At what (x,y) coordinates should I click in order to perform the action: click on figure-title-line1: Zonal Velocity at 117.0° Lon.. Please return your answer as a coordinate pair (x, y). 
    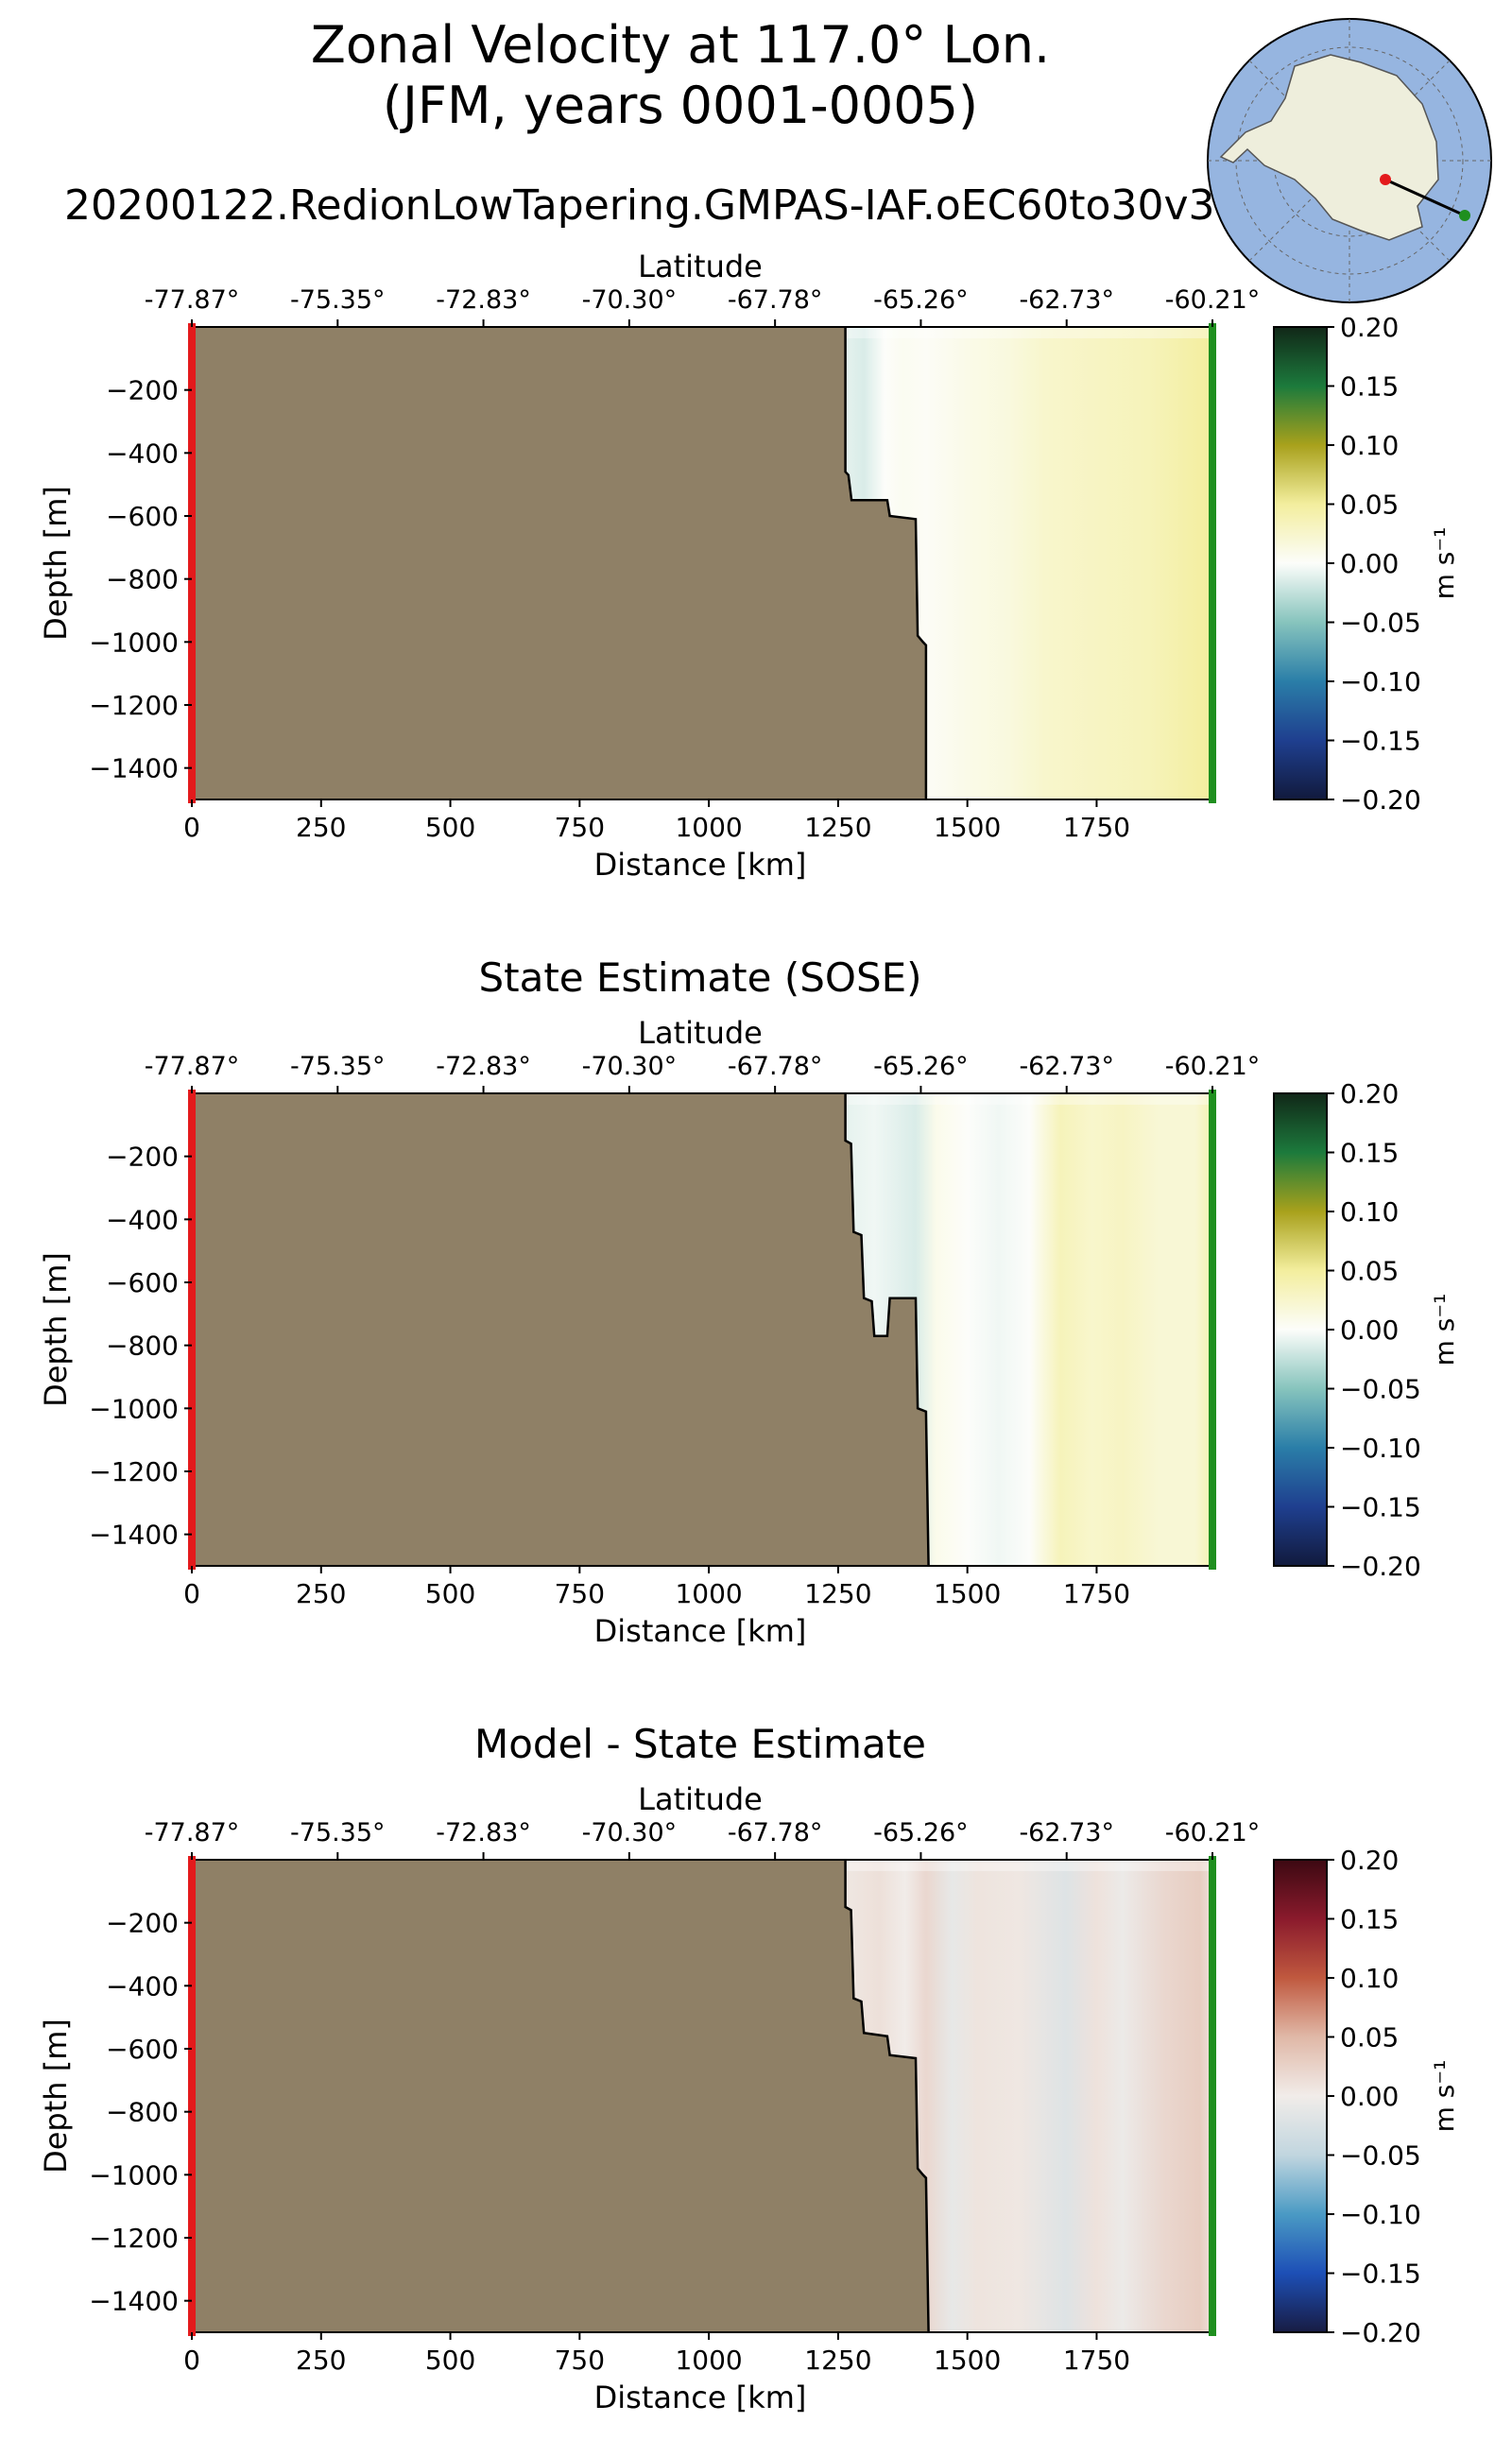
    Looking at the image, I should click on (680, 45).